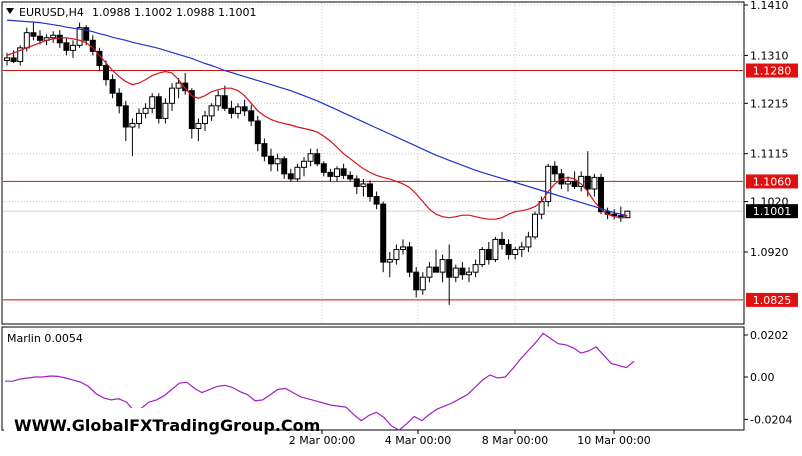  I want to click on price-tick-label: 1.0920, so click(769, 252).